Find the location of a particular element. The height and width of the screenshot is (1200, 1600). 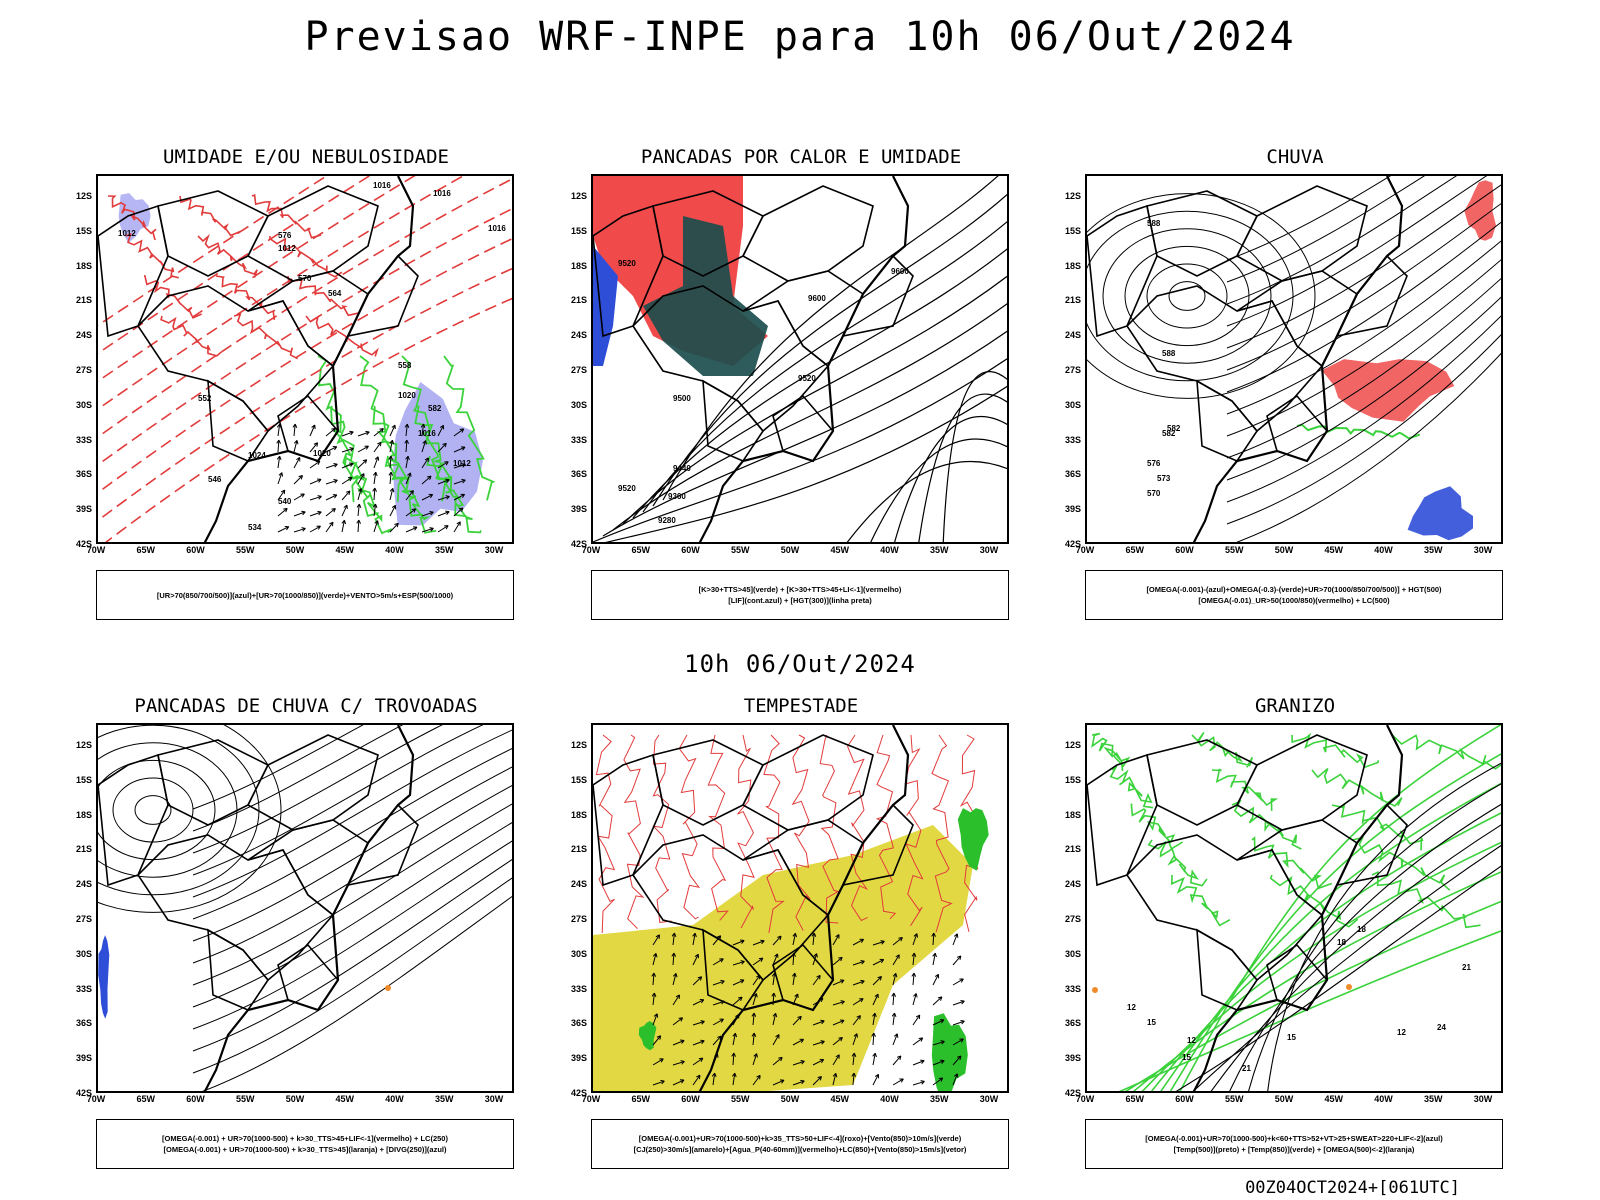

map-background is located at coordinates (1294, 908).